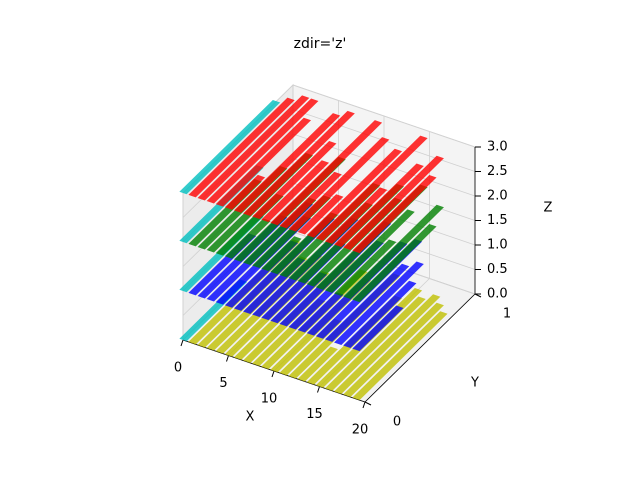 The width and height of the screenshot is (640, 480). Describe the element at coordinates (368, 403) in the screenshot. I see `y-tick` at that location.